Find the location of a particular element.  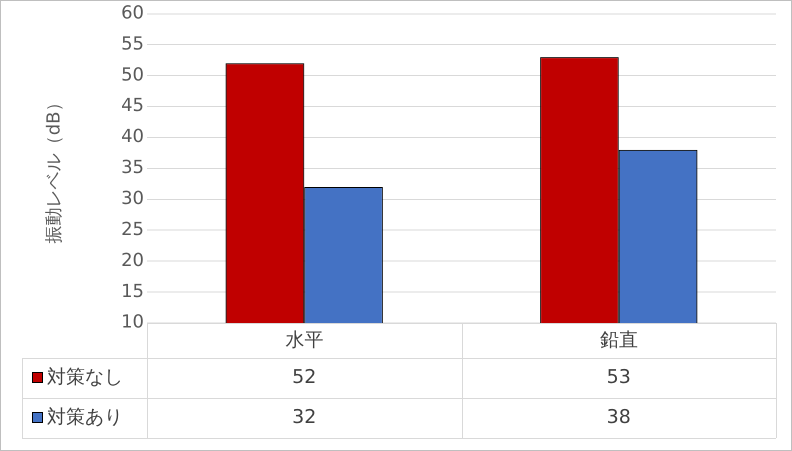

data-label: 32 is located at coordinates (304, 417).